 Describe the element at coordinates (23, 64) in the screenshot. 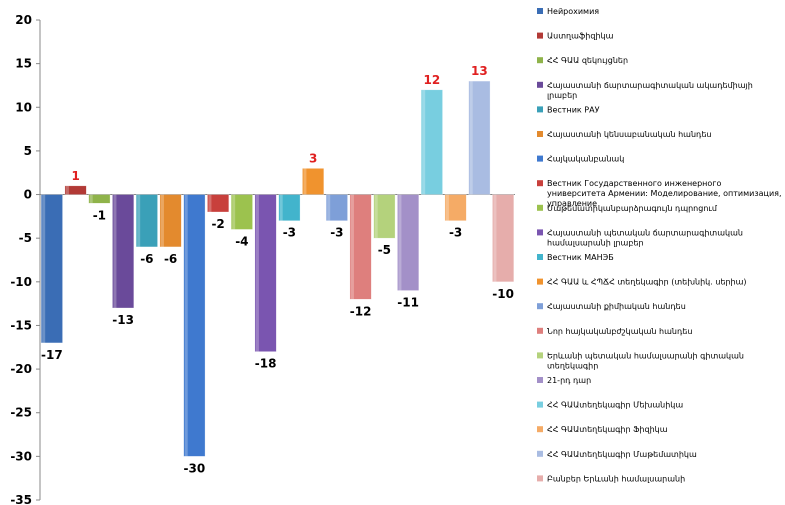

I see `y-tick-label: 15` at that location.